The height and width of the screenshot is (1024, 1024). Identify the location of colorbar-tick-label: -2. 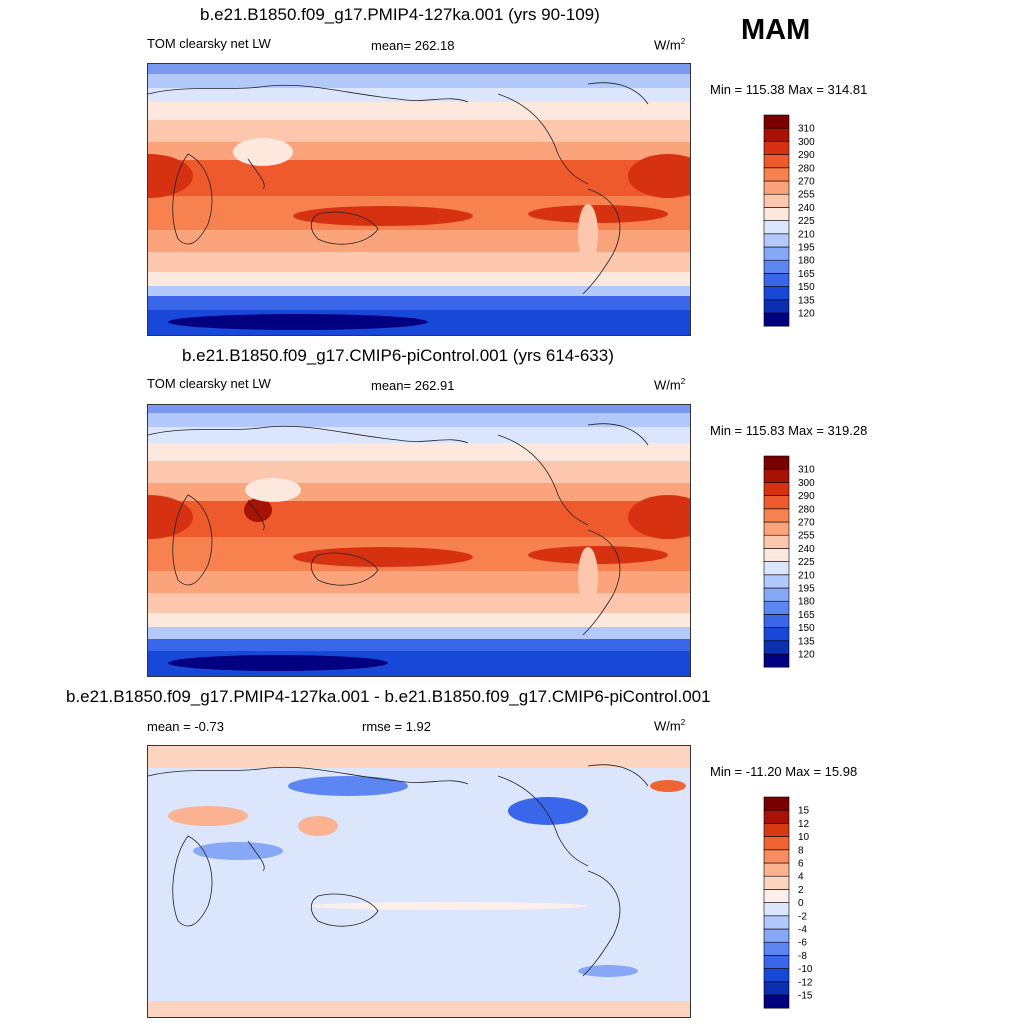
(802, 916).